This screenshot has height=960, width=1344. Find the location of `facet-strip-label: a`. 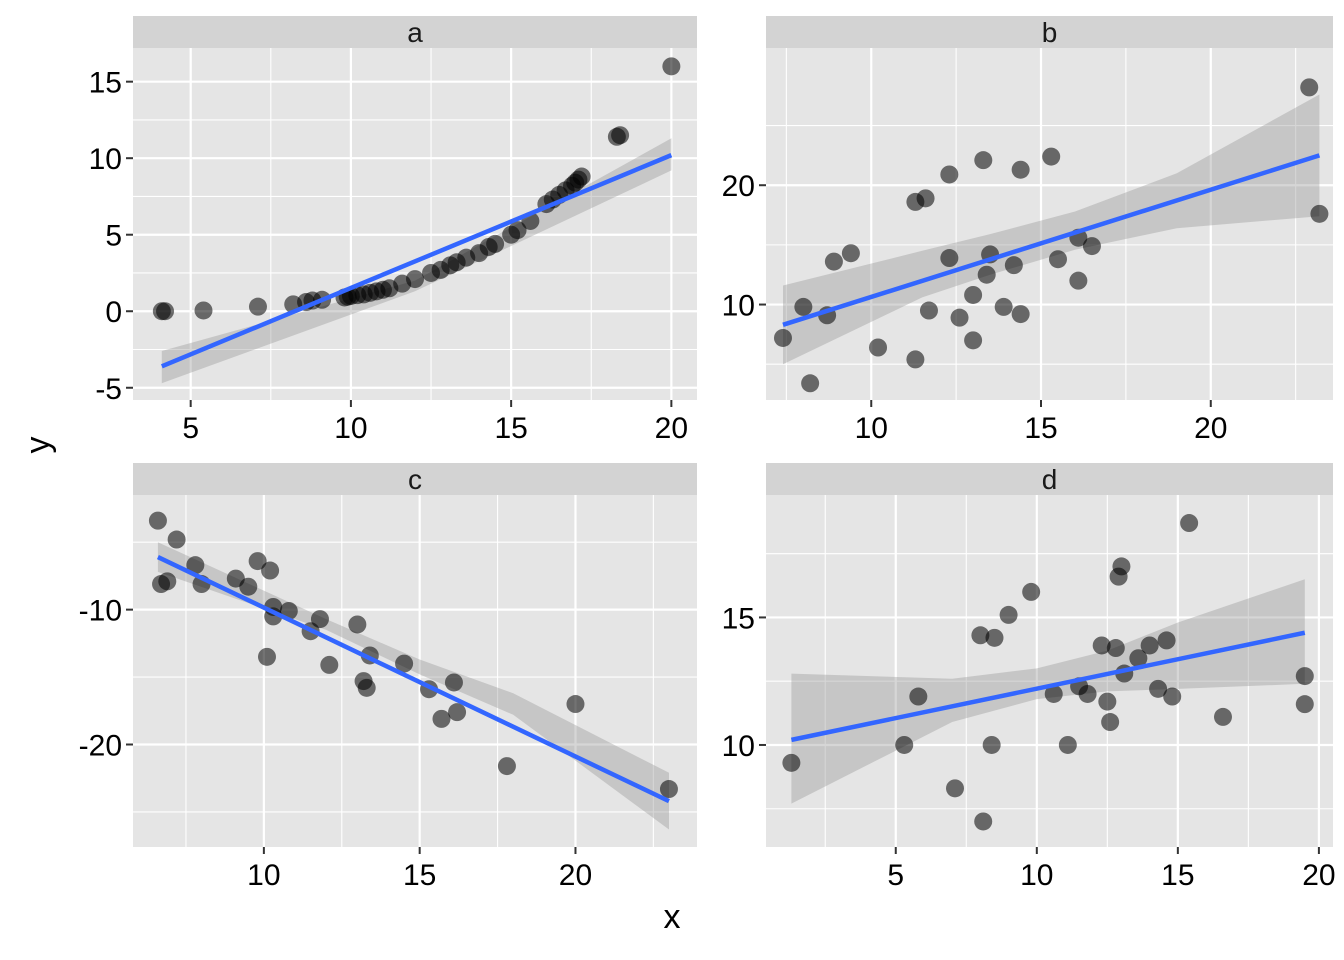

facet-strip-label: a is located at coordinates (415, 32).